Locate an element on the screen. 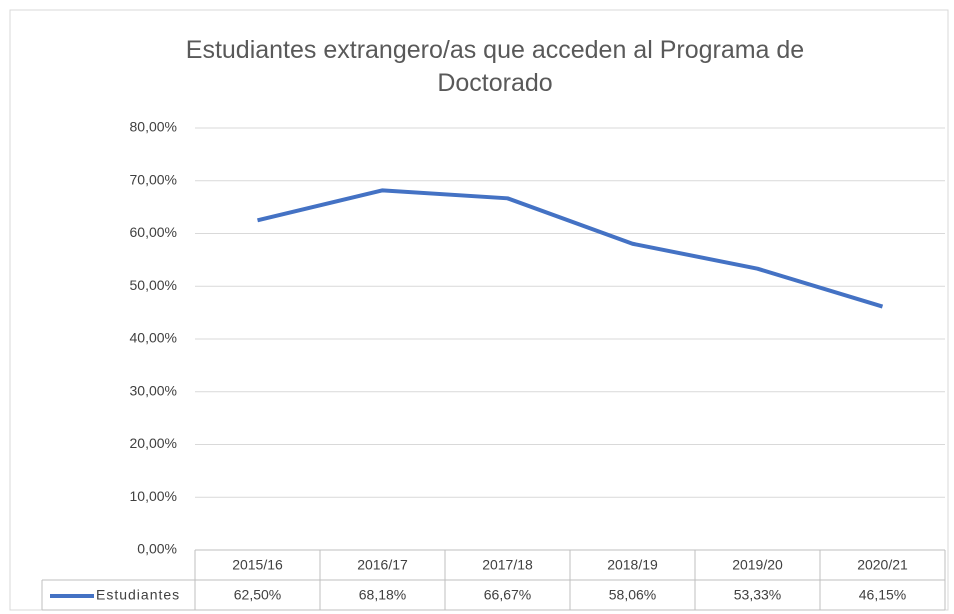  x-tick-label: 2020/21 is located at coordinates (882, 565).